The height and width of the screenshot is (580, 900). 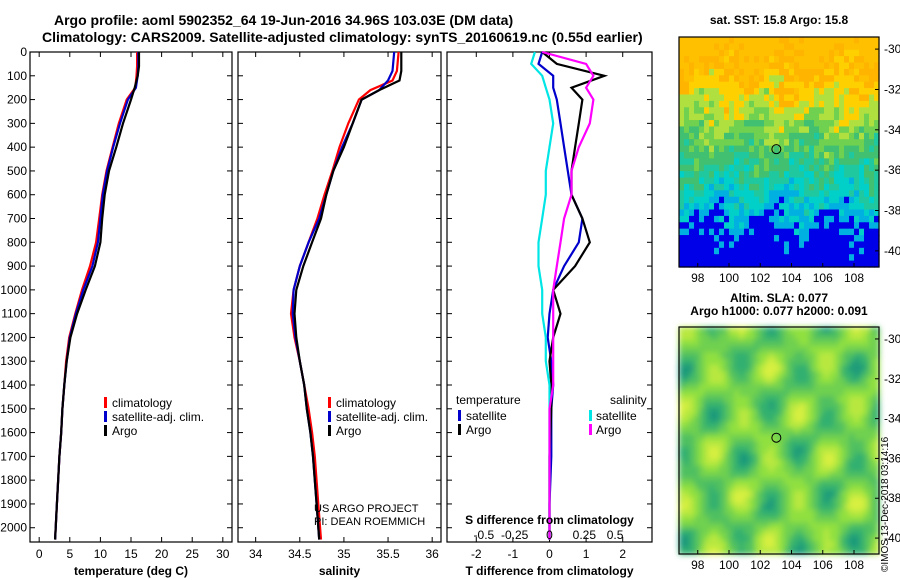 I want to click on x-axis-label: T difference from climatology, so click(x=549, y=571).